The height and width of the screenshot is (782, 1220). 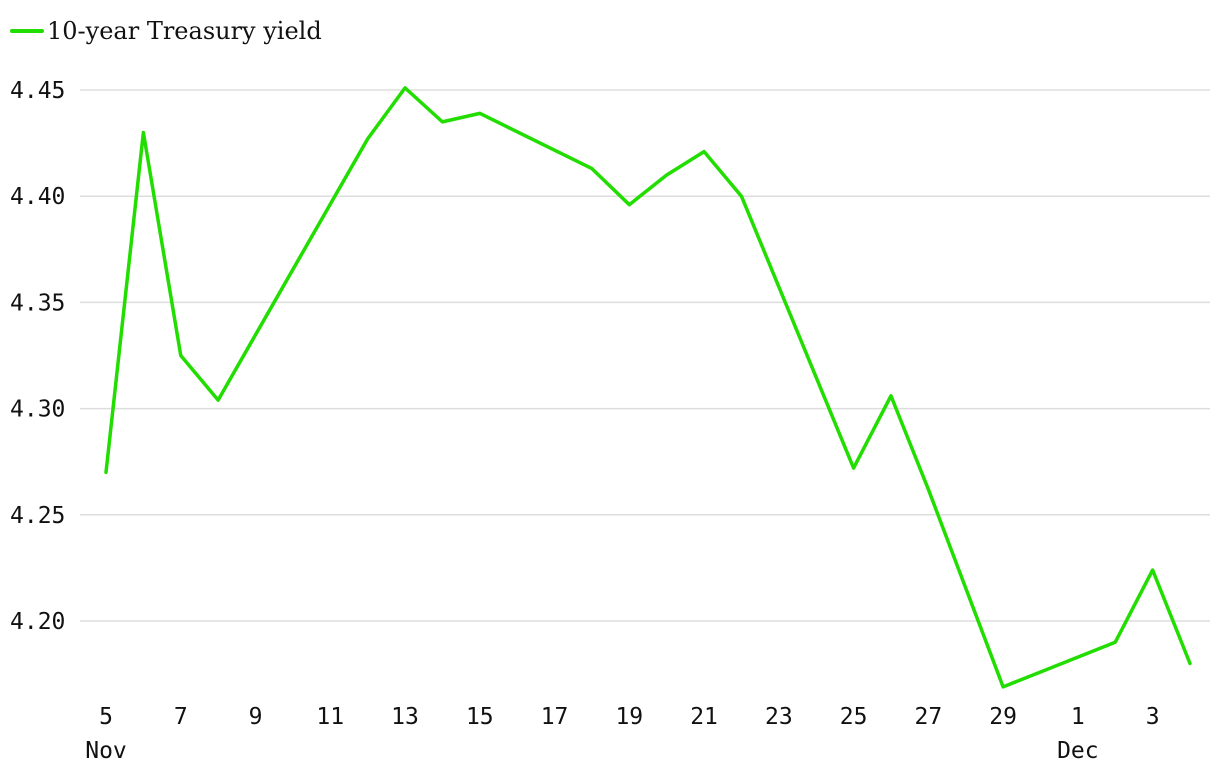 I want to click on y-tick-label: 4.30, so click(x=37, y=410).